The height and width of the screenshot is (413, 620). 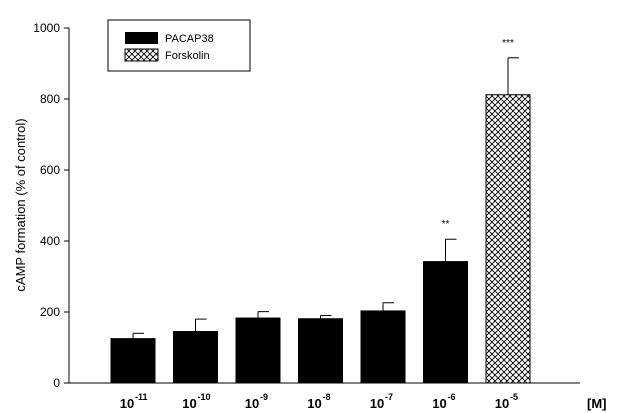 I want to click on x-tick-exponent: -9, so click(x=264, y=397).